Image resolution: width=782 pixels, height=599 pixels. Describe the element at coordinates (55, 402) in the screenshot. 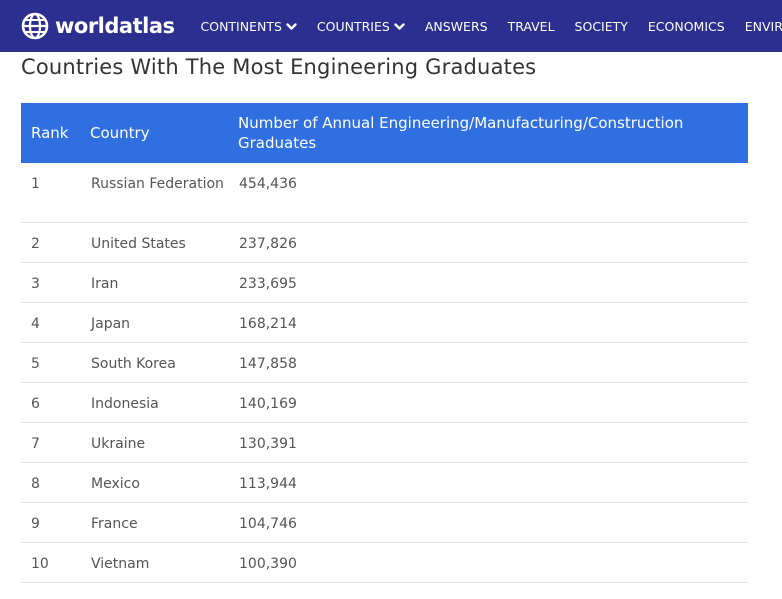

I see `rank-cell: 6` at that location.